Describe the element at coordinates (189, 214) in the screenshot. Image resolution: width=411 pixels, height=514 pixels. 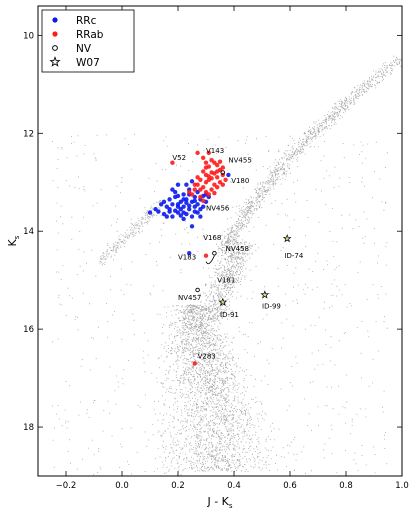
I see `series-rrc` at that location.